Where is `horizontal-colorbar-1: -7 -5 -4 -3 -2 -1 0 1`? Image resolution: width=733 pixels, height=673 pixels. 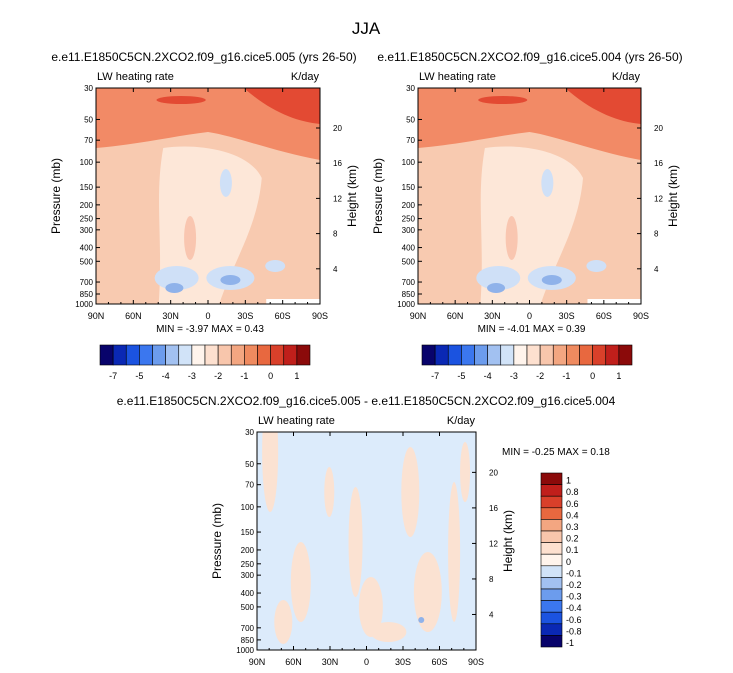
horizontal-colorbar-1: -7 -5 -4 -3 -2 -1 0 1 is located at coordinates (205, 362).